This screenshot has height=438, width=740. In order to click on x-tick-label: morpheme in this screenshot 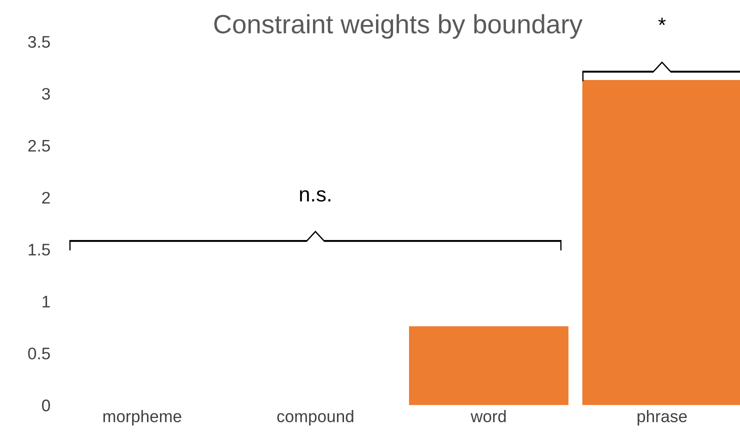, I will do `click(142, 418)`.